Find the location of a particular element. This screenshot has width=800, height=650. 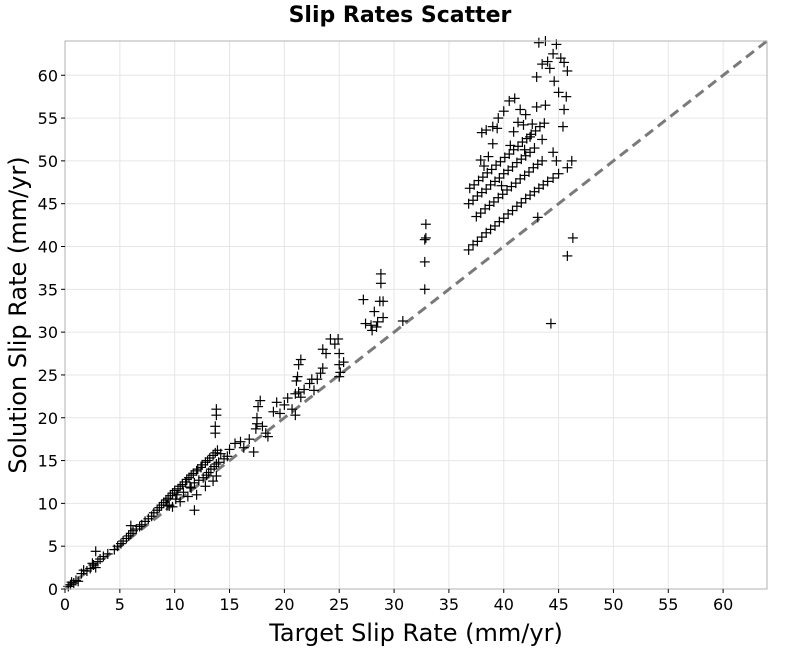

x-tick-label: 10 is located at coordinates (175, 604).